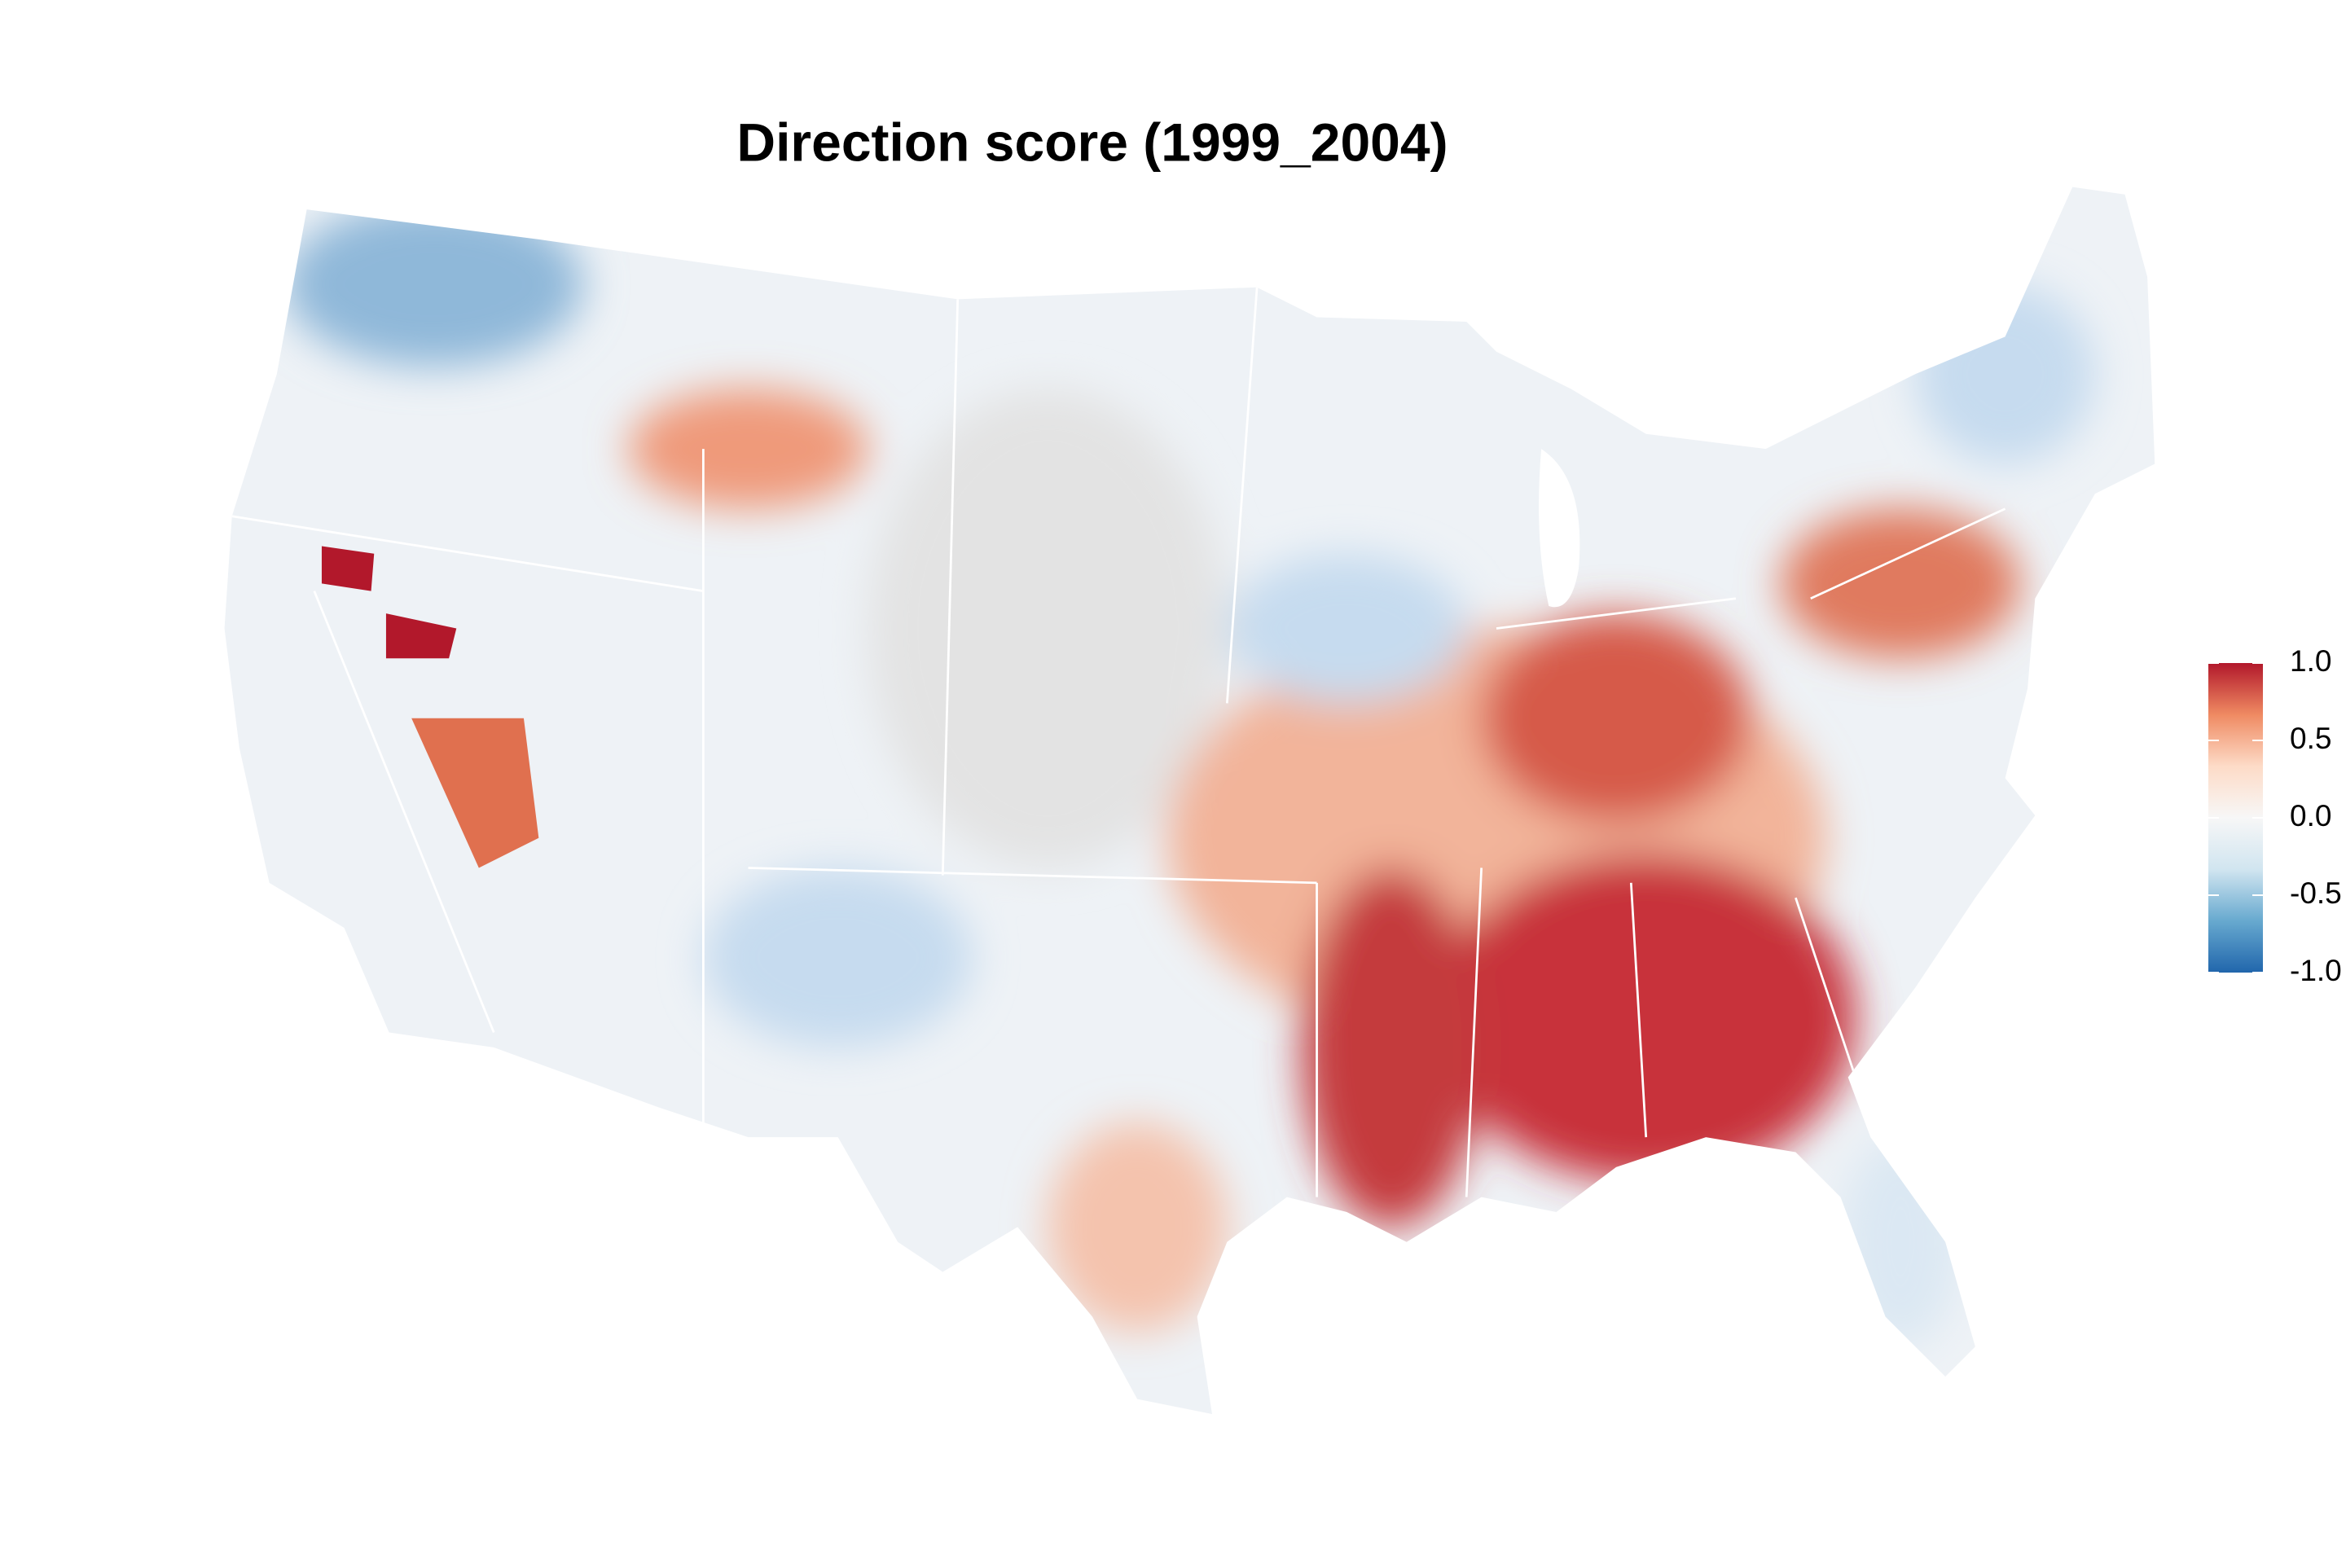 The image size is (2346, 1568). I want to click on colorbar-label: 0.0, so click(2310, 815).